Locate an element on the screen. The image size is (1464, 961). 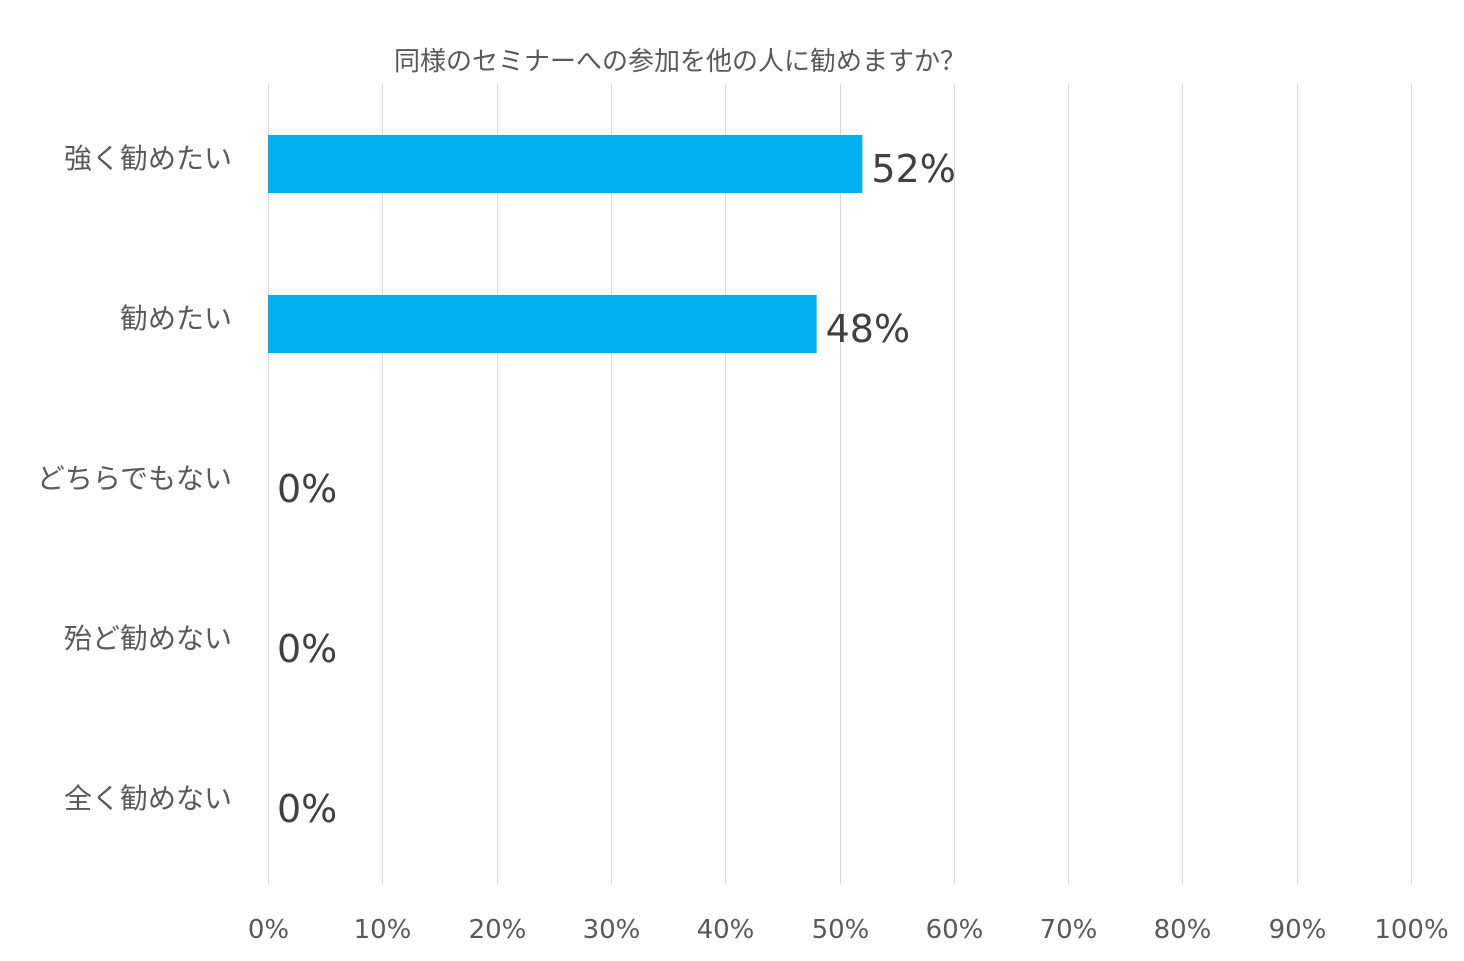
category-label: 全く勧めない is located at coordinates (148, 798).